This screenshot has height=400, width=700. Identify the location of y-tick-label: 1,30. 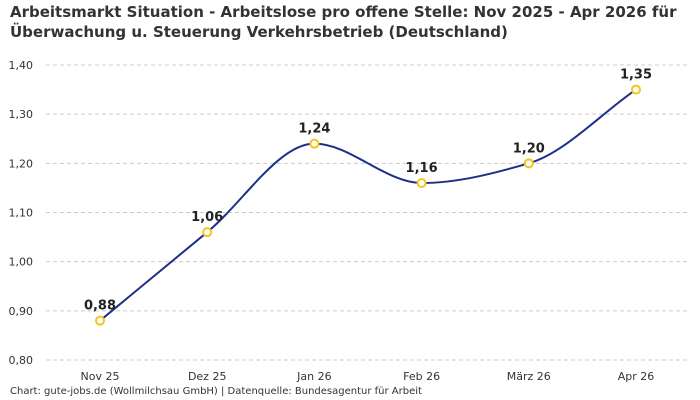
(21, 114).